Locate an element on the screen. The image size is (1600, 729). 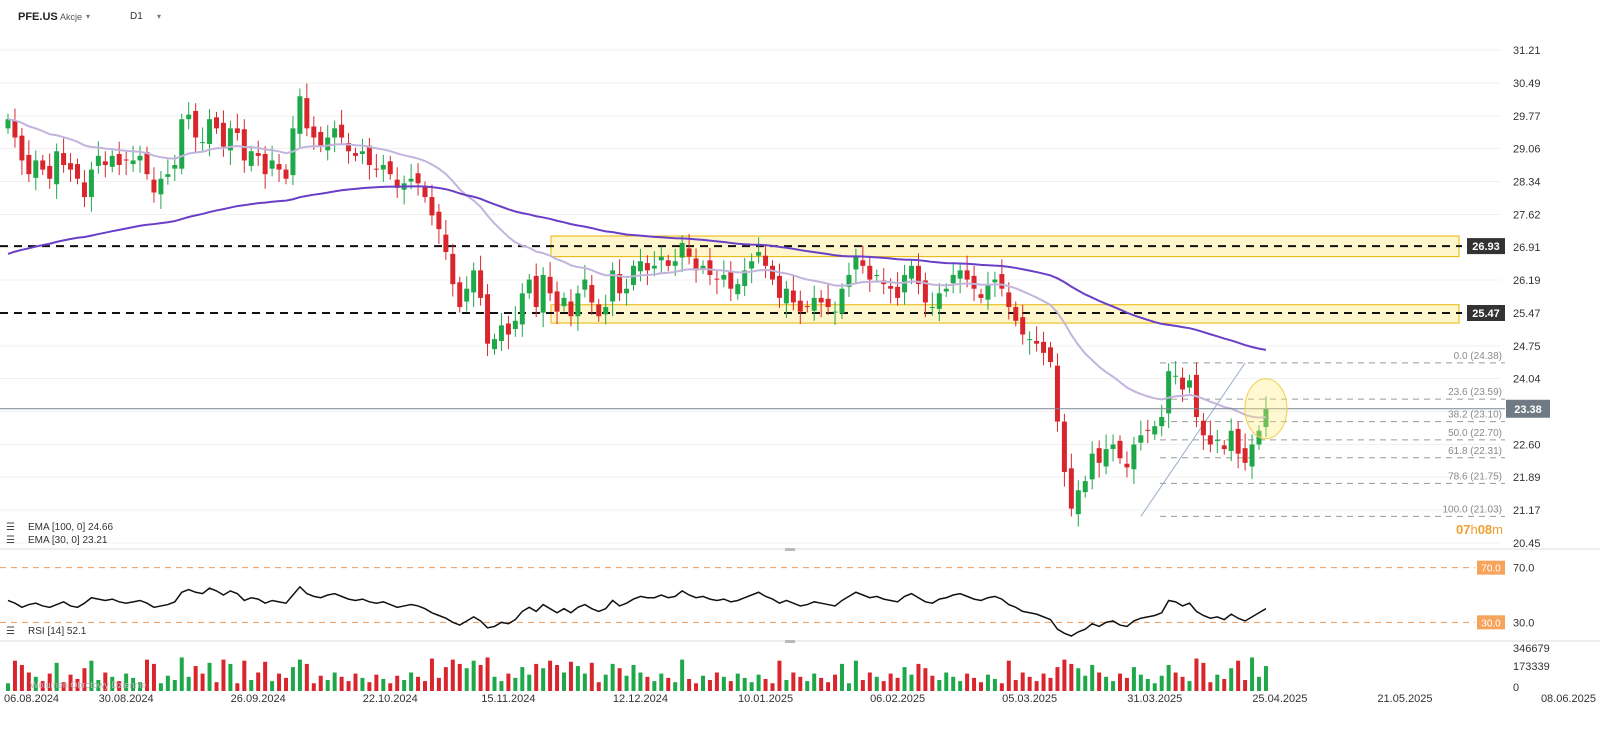
fib-trend-line is located at coordinates (1193, 439).